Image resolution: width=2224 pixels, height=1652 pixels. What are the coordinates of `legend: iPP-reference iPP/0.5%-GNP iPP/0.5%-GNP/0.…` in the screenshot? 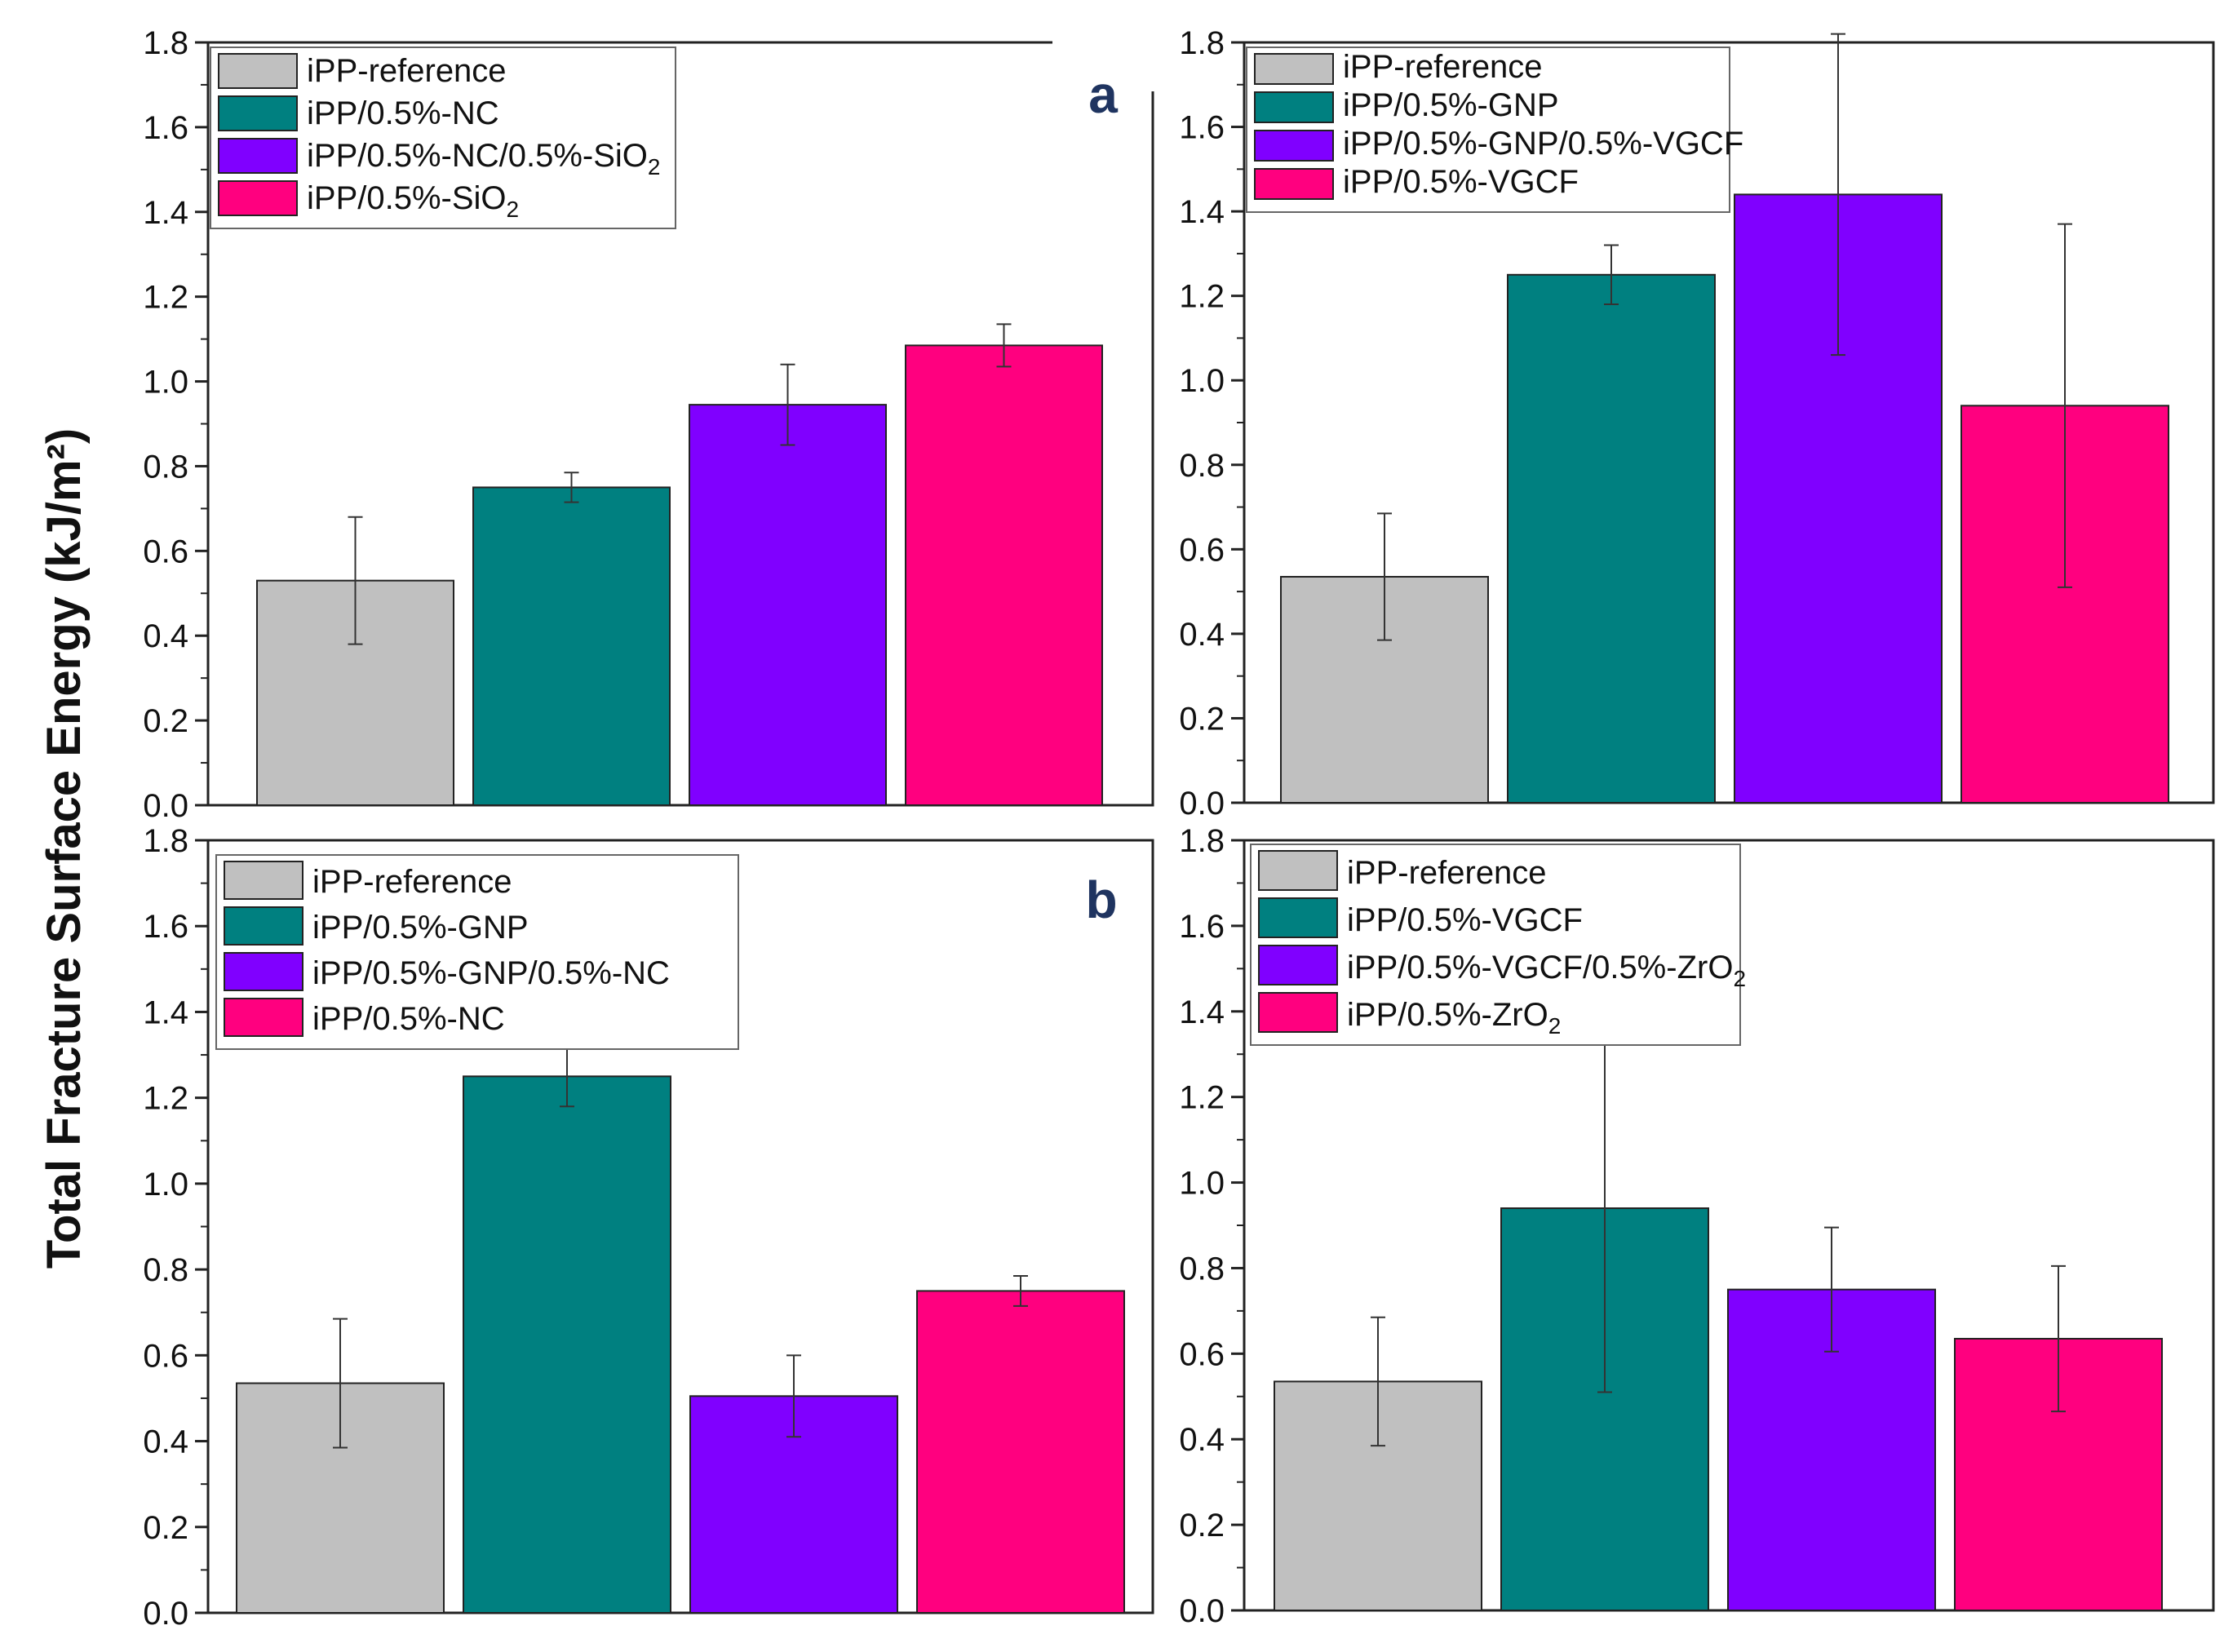 It's located at (477, 952).